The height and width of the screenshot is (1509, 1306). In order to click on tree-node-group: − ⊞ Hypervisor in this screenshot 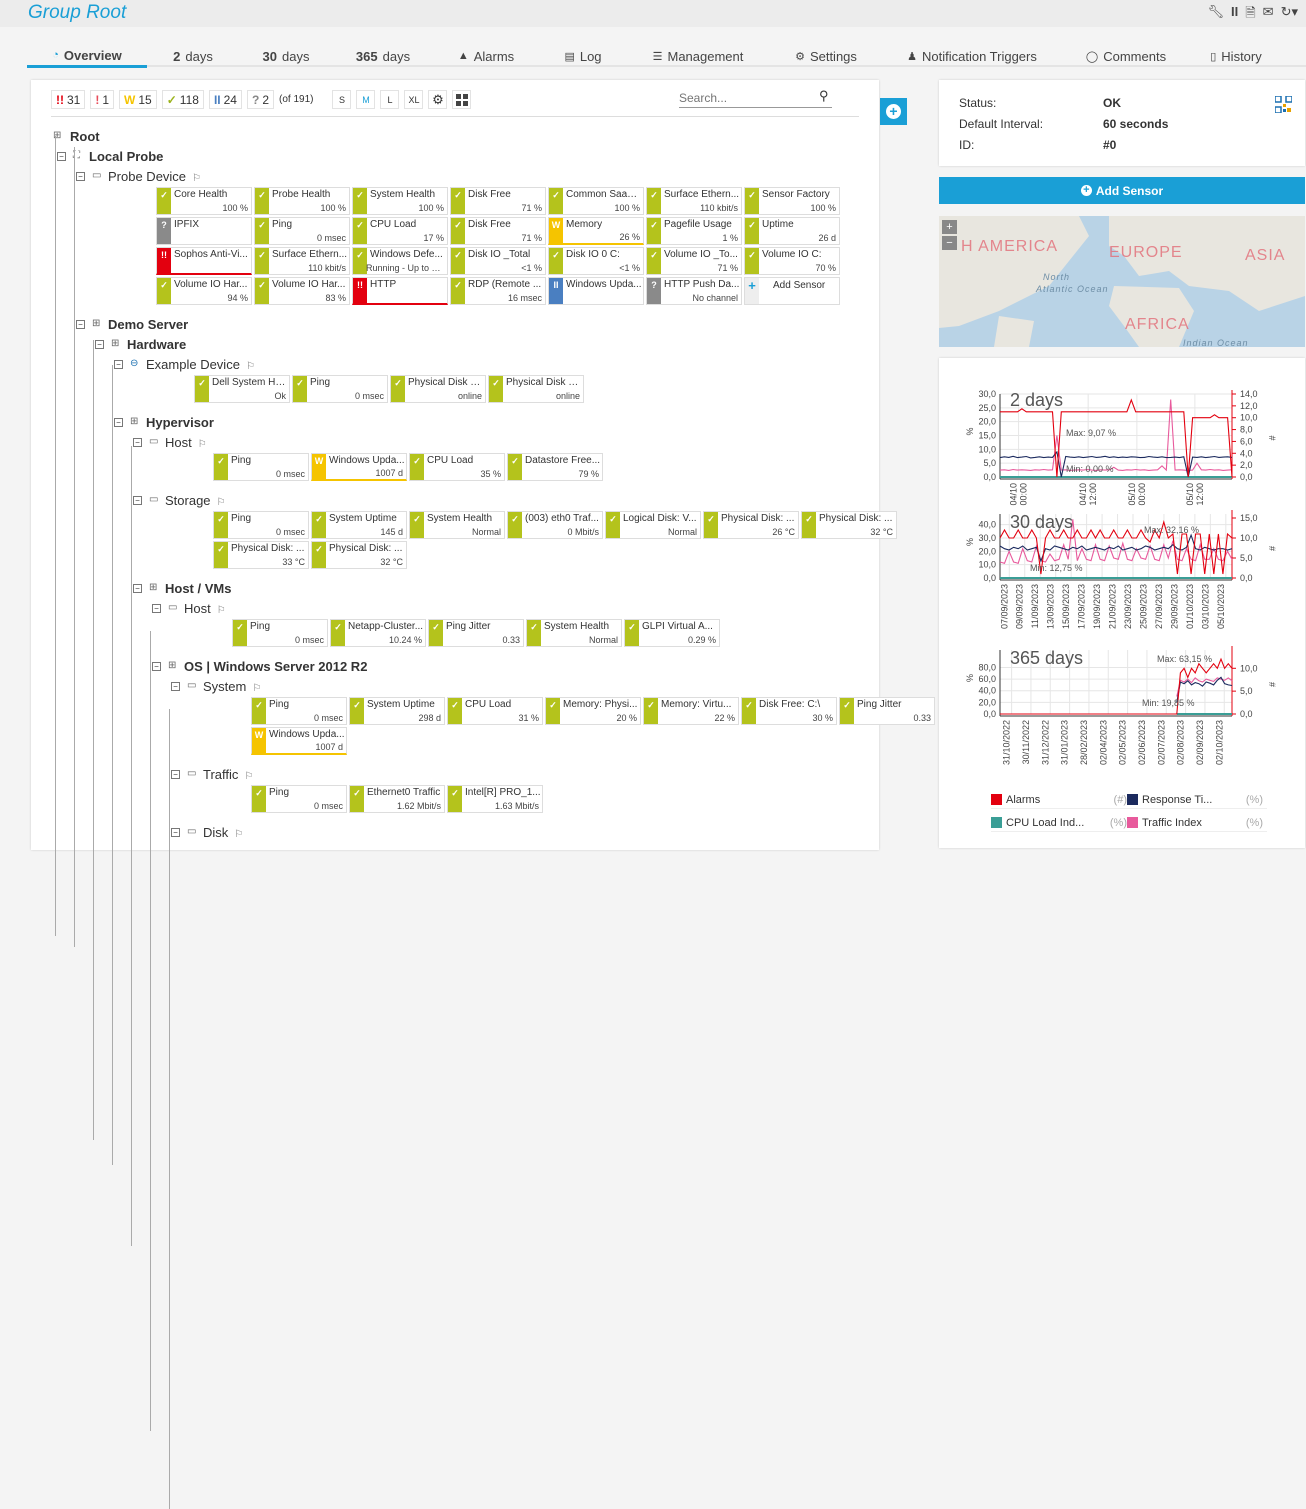, I will do `click(455, 422)`.